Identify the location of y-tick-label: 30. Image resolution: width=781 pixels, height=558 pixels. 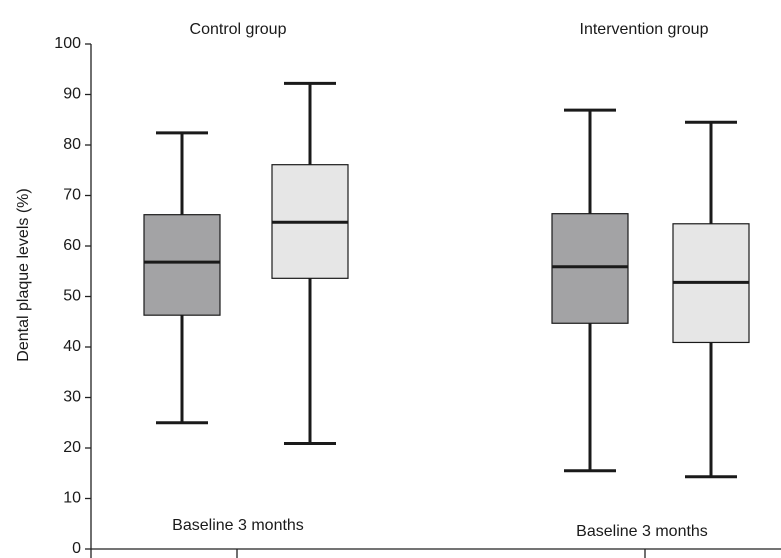
(72, 397).